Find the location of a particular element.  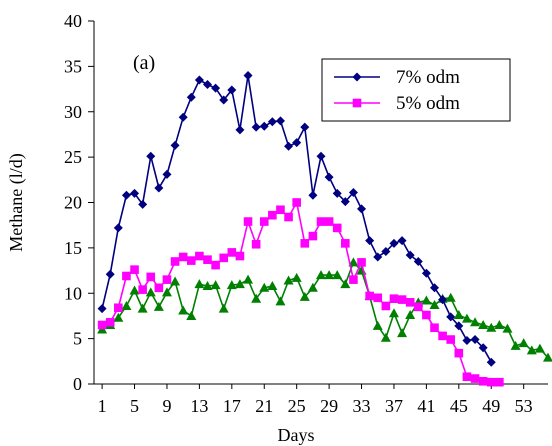

y-tick-label: 30 is located at coordinates (73, 112).